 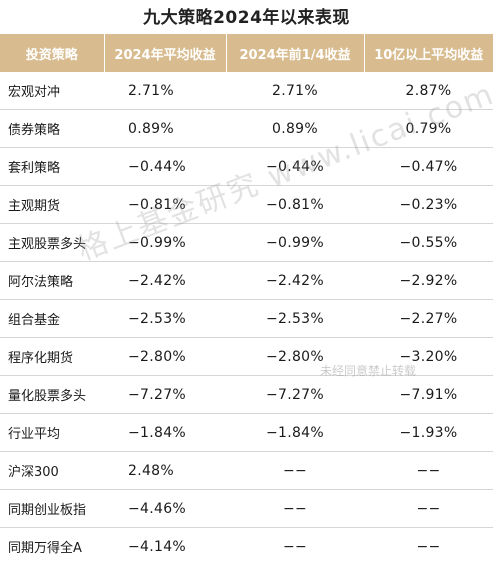 I want to click on table-row: 主观股票多头 −0.99% −0.99% −0.55%, so click(x=246, y=243).